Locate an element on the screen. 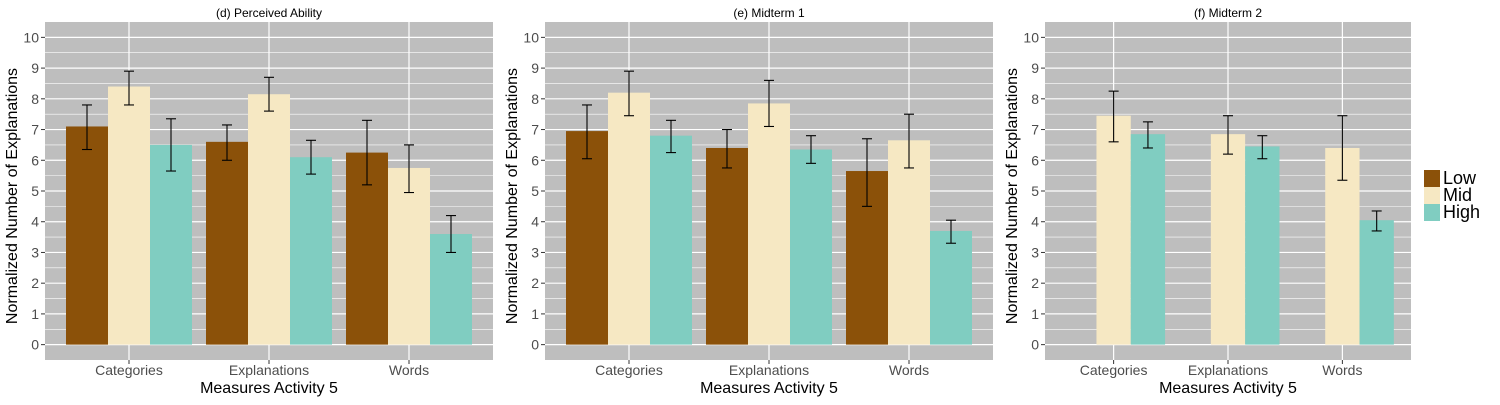 This screenshot has height=405, width=1500. panel-title: (e) Midterm 1 is located at coordinates (769, 13).